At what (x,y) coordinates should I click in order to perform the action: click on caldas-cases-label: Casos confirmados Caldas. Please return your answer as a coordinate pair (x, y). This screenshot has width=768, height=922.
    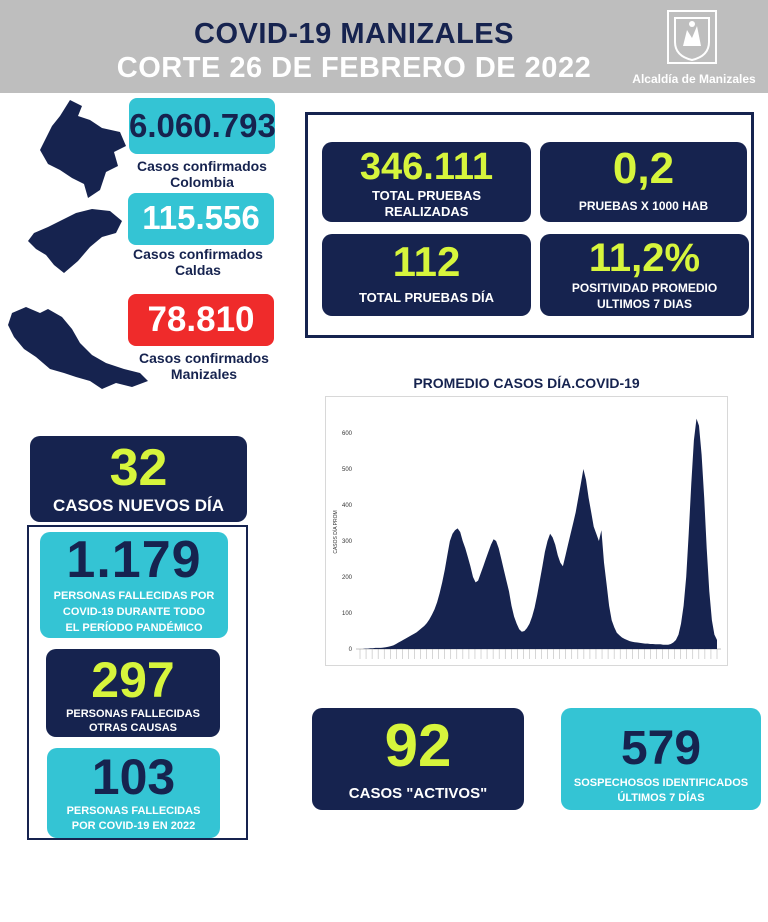
    Looking at the image, I should click on (198, 262).